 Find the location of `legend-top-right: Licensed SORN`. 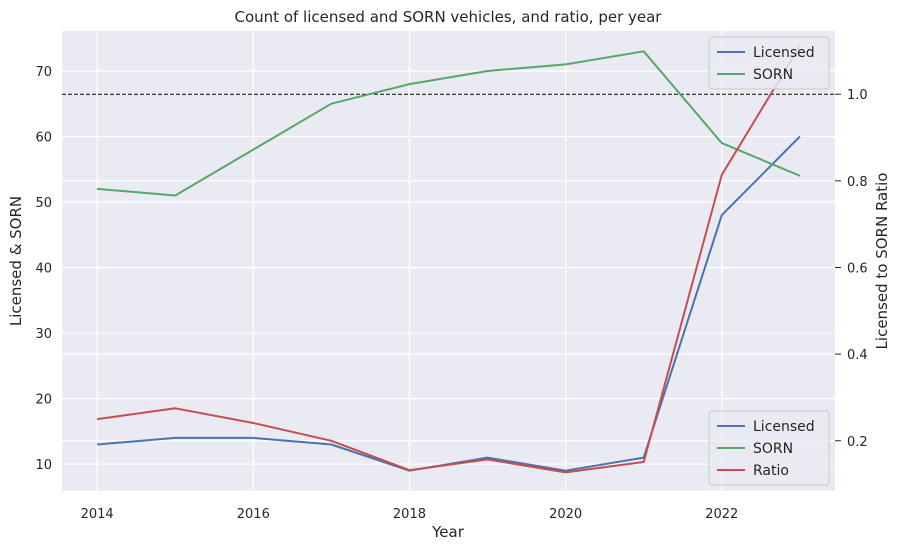

legend-top-right: Licensed SORN is located at coordinates (769, 63).